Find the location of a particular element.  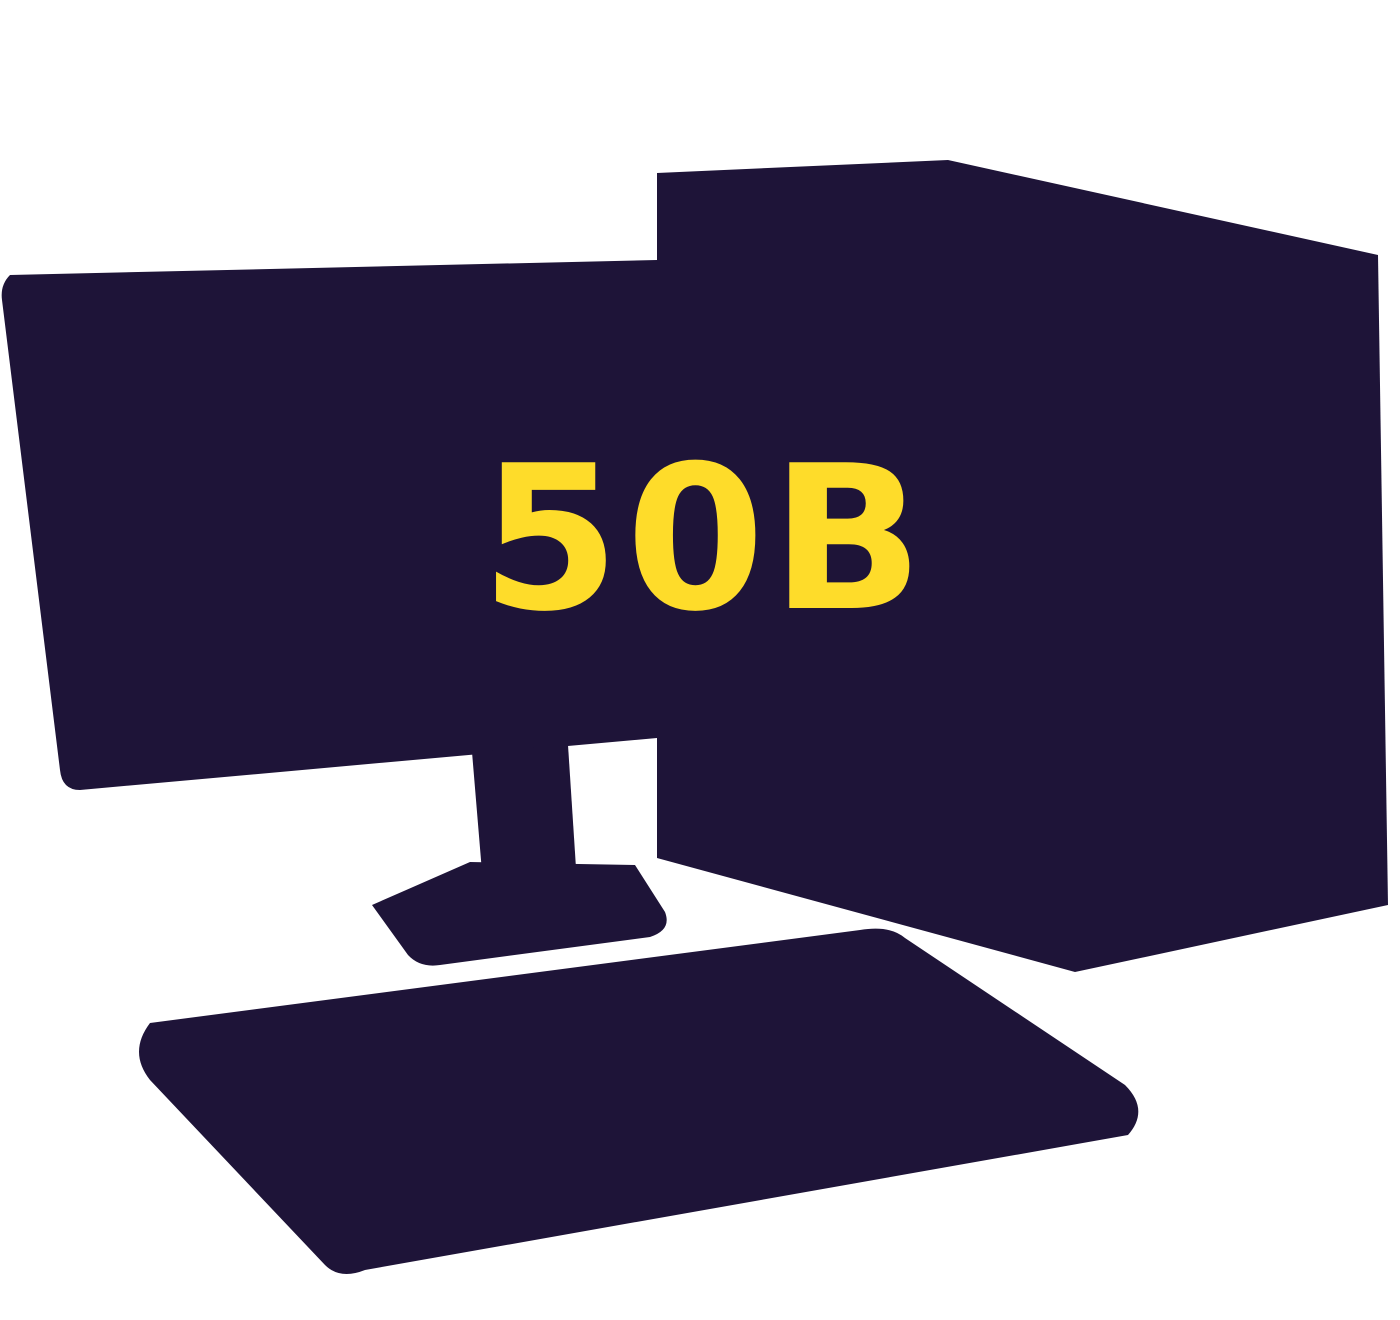

monitor-stand-icon is located at coordinates (524, 808).